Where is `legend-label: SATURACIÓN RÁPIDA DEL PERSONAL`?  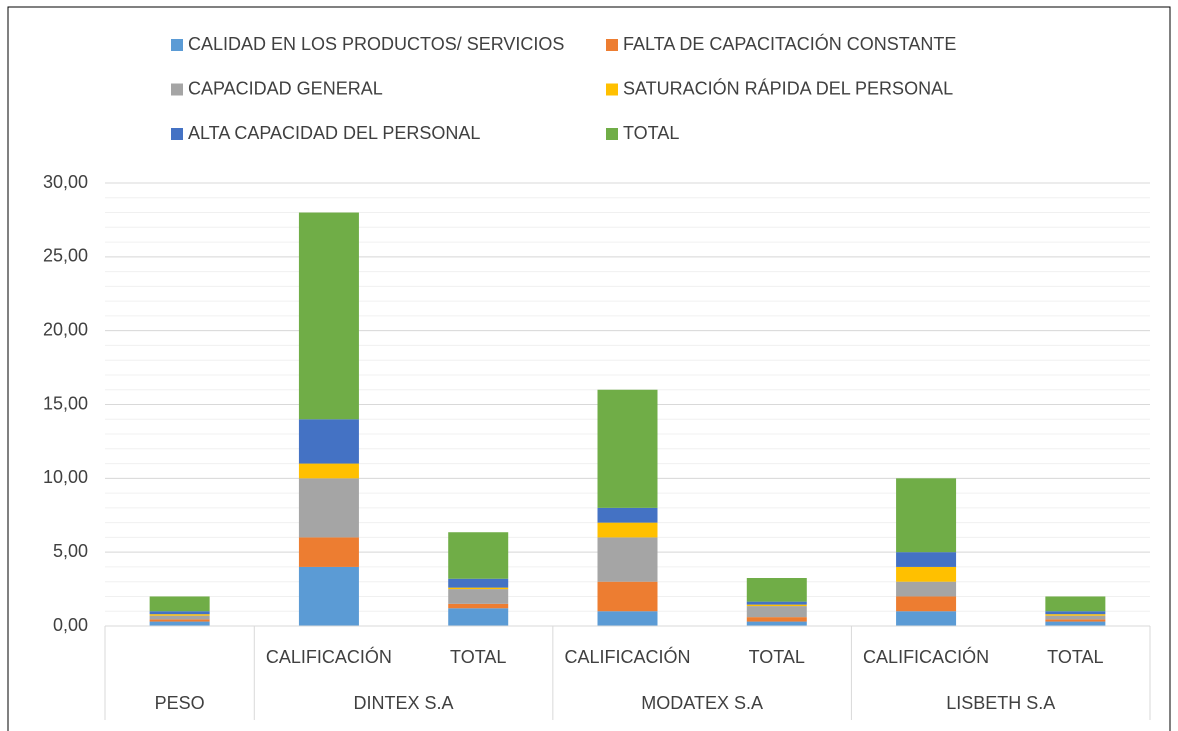 legend-label: SATURACIÓN RÁPIDA DEL PERSONAL is located at coordinates (788, 87).